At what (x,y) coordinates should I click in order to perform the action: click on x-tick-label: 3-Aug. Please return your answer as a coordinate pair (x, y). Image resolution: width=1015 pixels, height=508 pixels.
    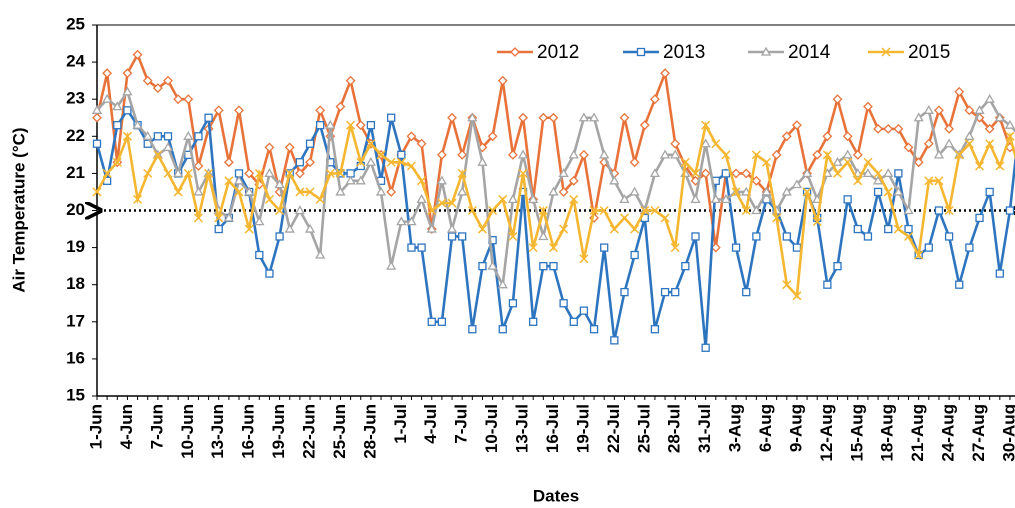
    Looking at the image, I should click on (735, 428).